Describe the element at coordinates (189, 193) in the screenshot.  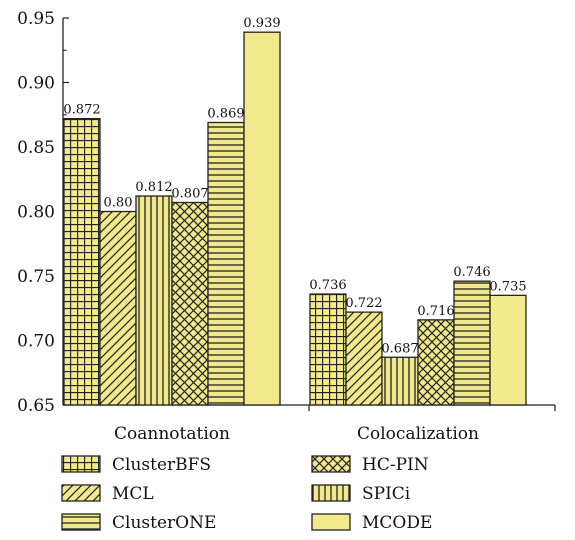
I see `data-label: 0.807` at that location.